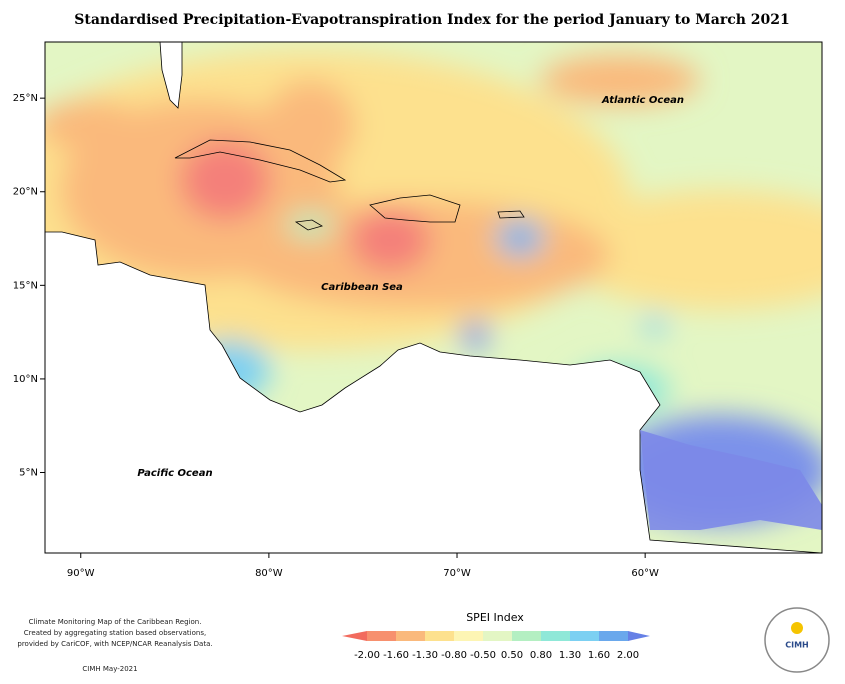 The width and height of the screenshot is (845, 684). I want to click on legend-tick-label: 0.80, so click(541, 655).